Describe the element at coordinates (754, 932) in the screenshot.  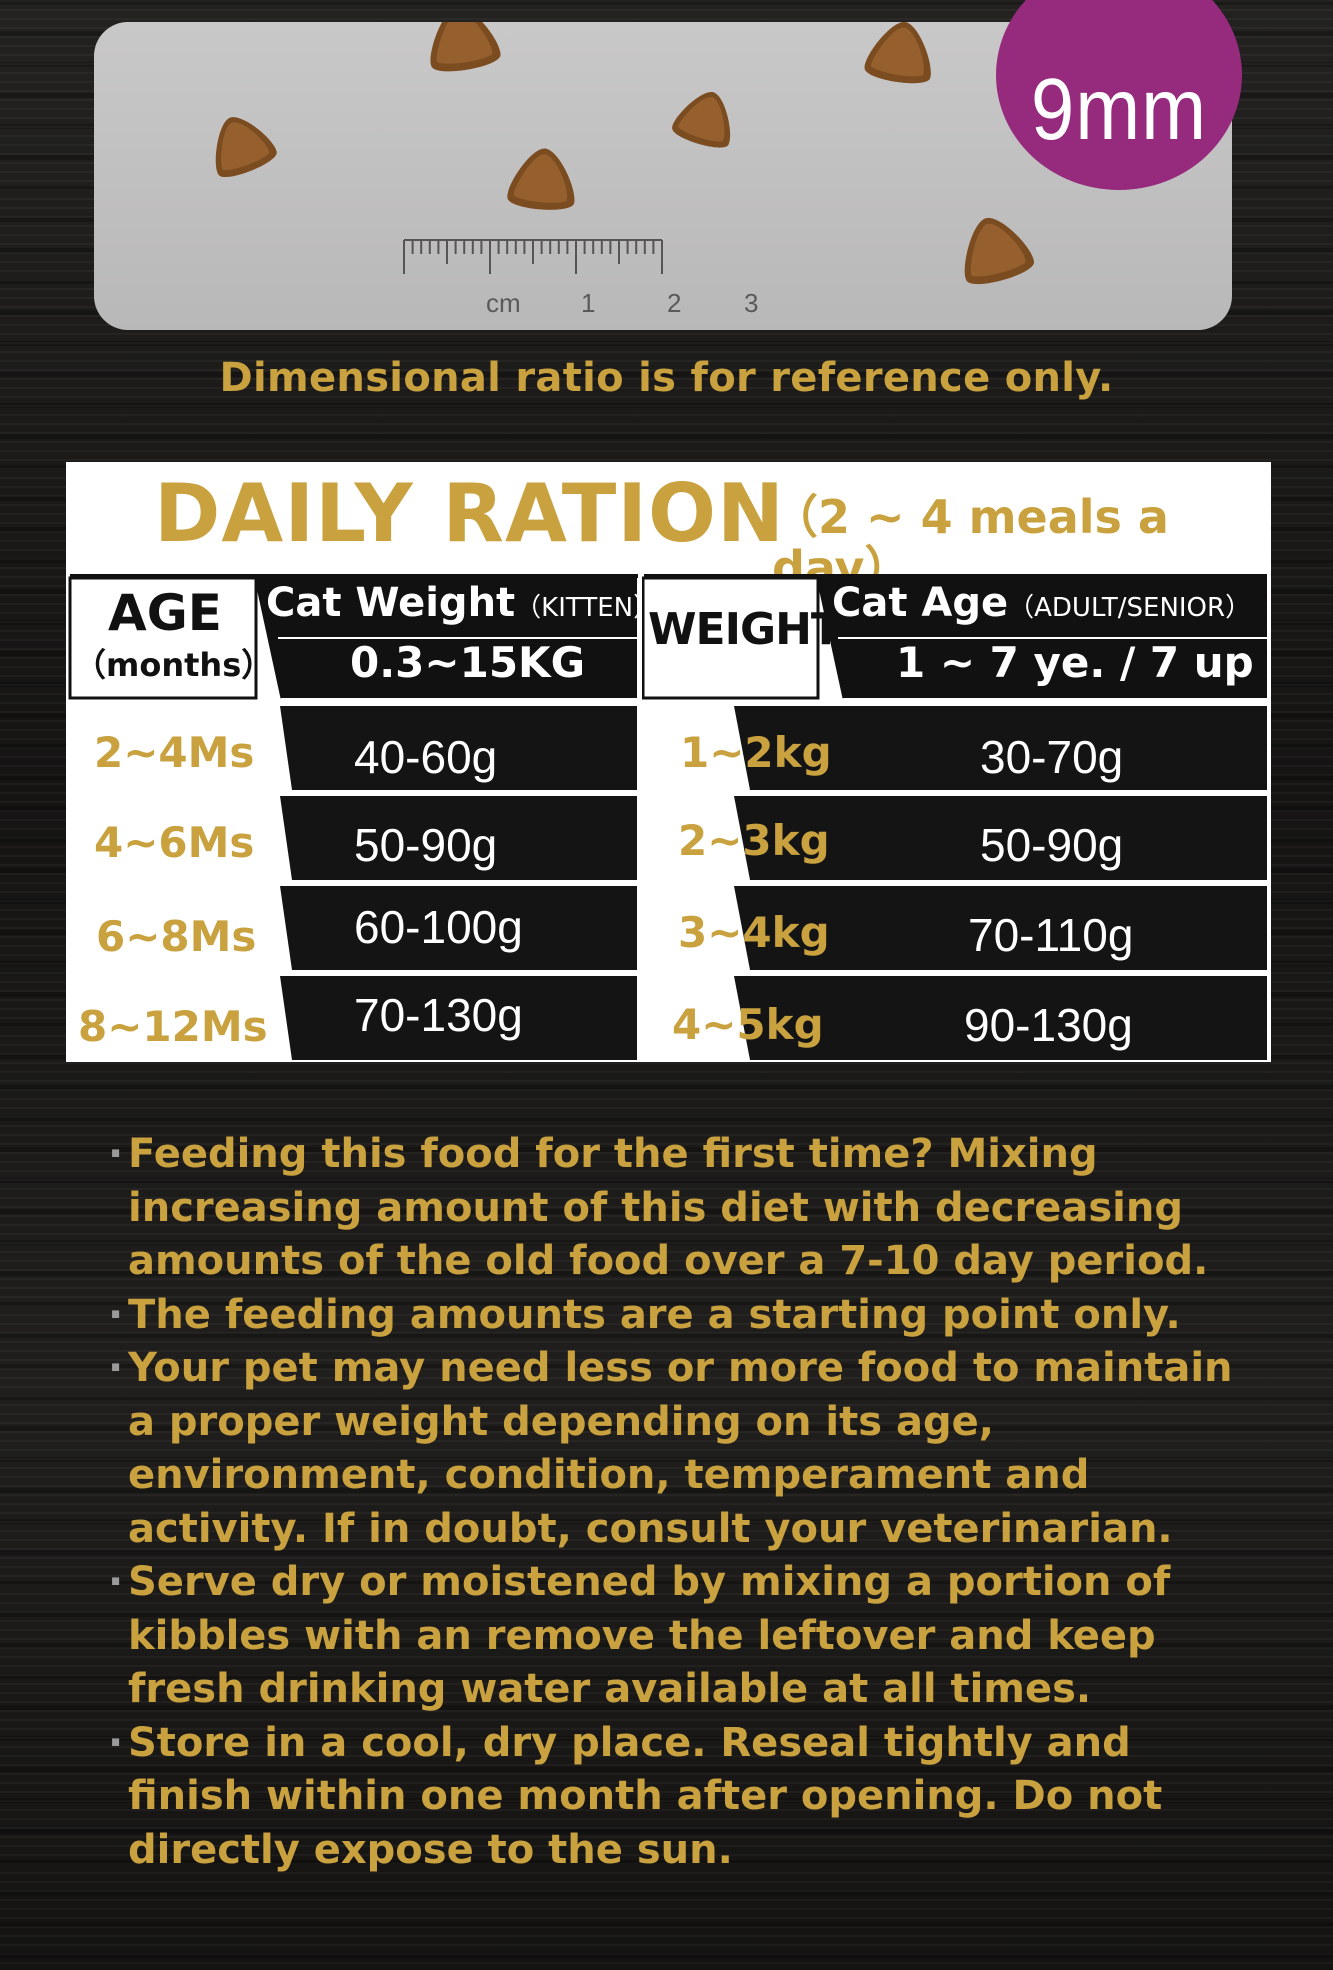
I see `adult-weight-cell: 3~4kg` at that location.